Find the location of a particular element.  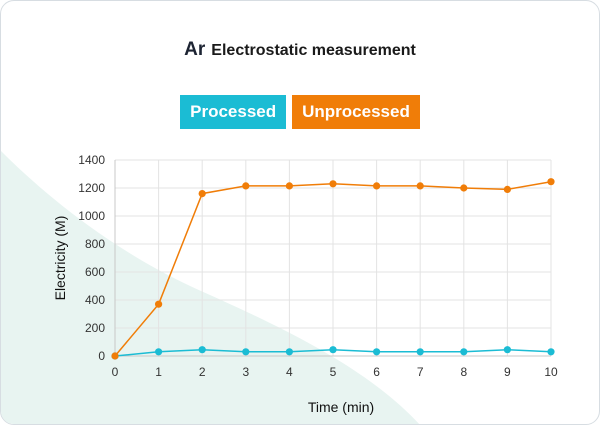

x-tick-label: 4 is located at coordinates (289, 372).